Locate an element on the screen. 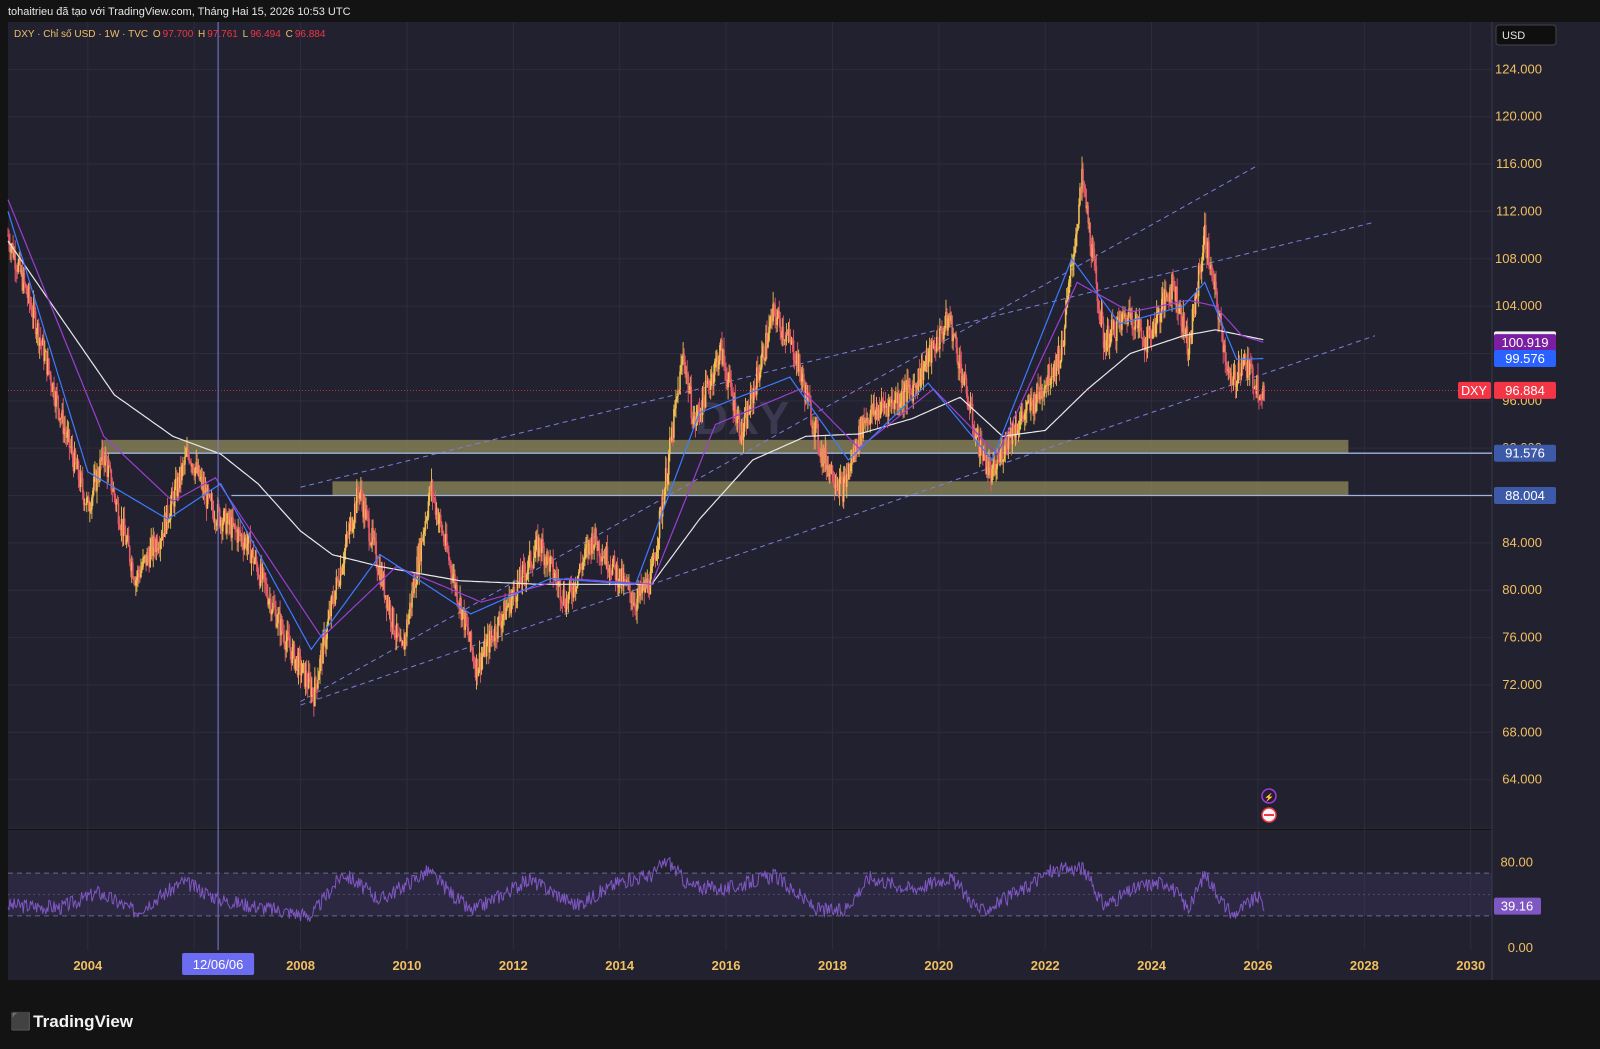 The image size is (1600, 1049). price-tick-label: 120.000 is located at coordinates (1518, 116).